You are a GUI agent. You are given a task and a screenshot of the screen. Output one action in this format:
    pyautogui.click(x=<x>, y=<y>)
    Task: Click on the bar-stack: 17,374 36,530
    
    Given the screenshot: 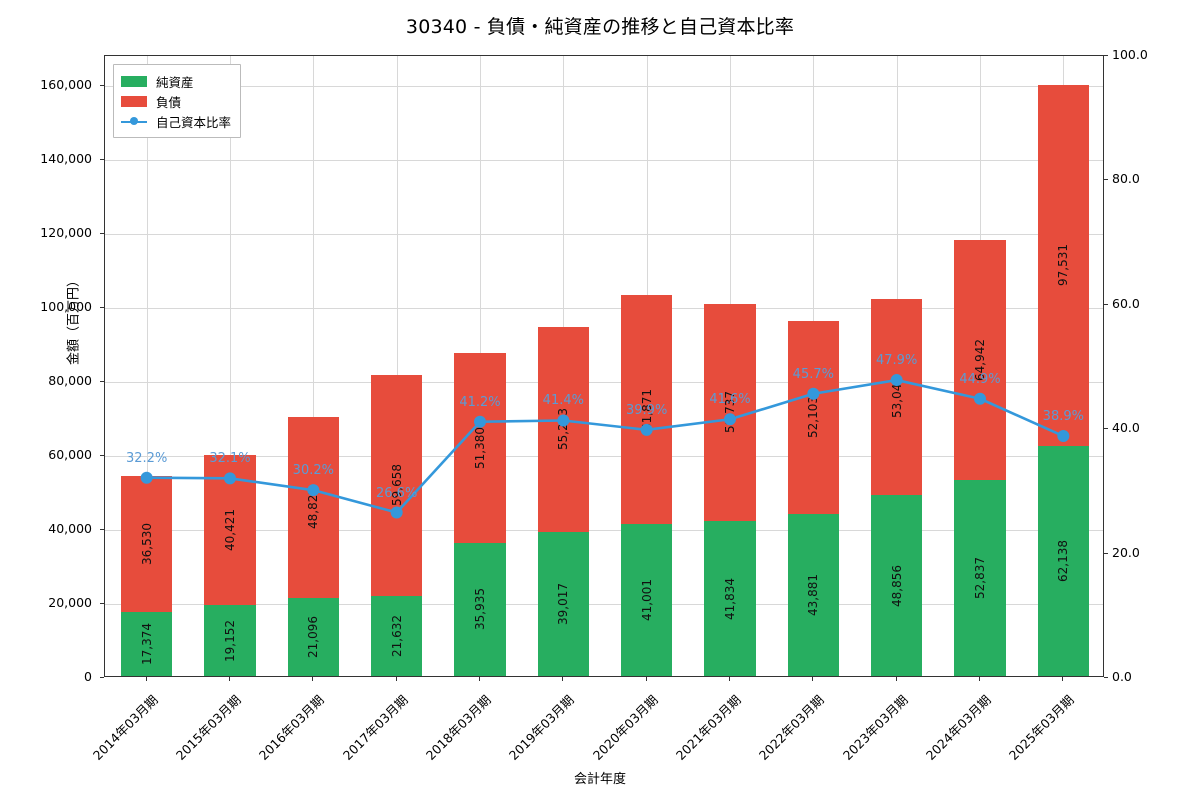 What is the action you would take?
    pyautogui.click(x=146, y=365)
    